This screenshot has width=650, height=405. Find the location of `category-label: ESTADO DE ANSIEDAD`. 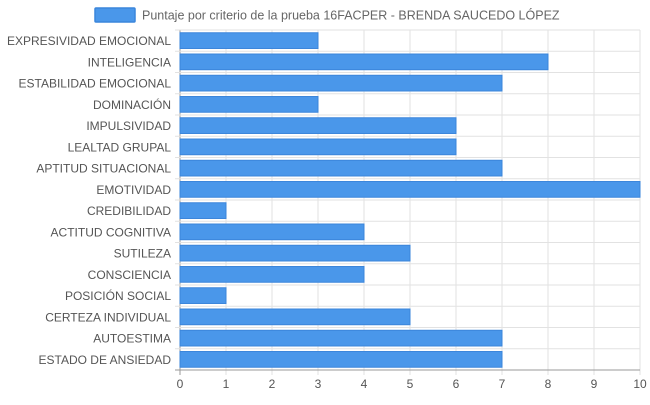

category-label: ESTADO DE ANSIEDAD is located at coordinates (105, 360).